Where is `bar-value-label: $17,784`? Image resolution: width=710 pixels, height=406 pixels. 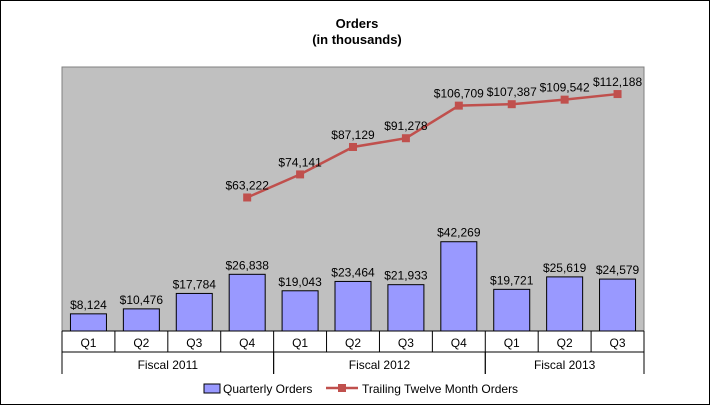 bar-value-label: $17,784 is located at coordinates (195, 284).